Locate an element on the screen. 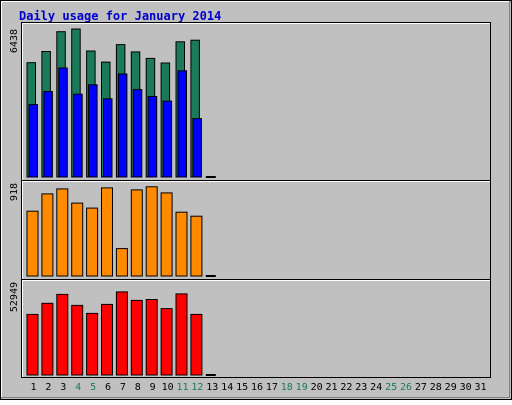 The height and width of the screenshot is (405, 512). x-tick-label-day-16: 16 is located at coordinates (257, 387).